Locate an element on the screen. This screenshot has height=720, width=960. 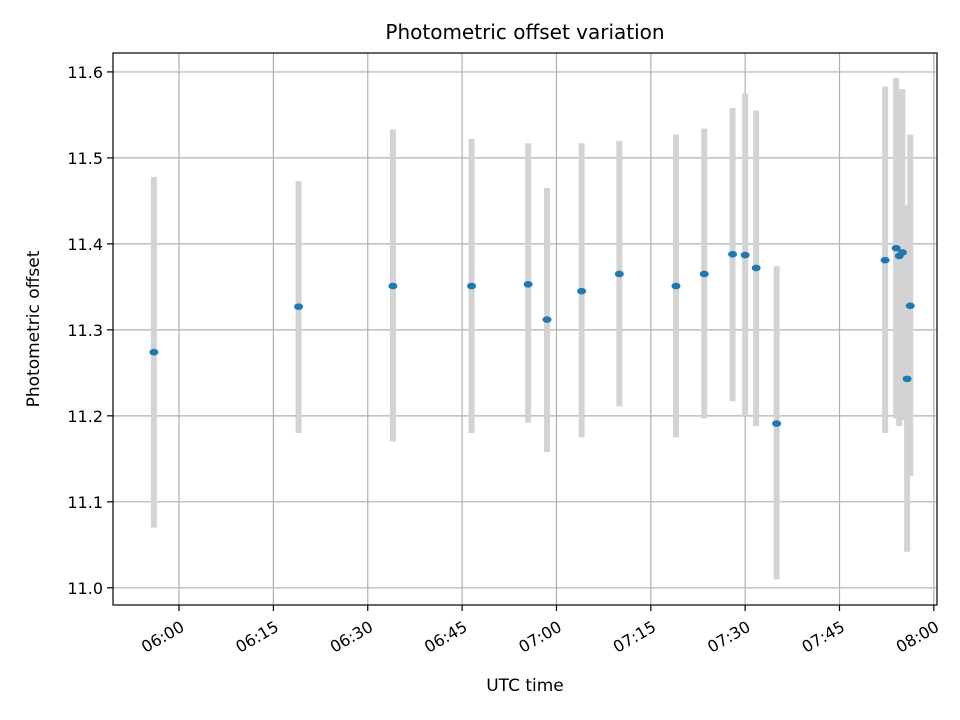
y-tick-label: 11.6 is located at coordinates (85, 72).